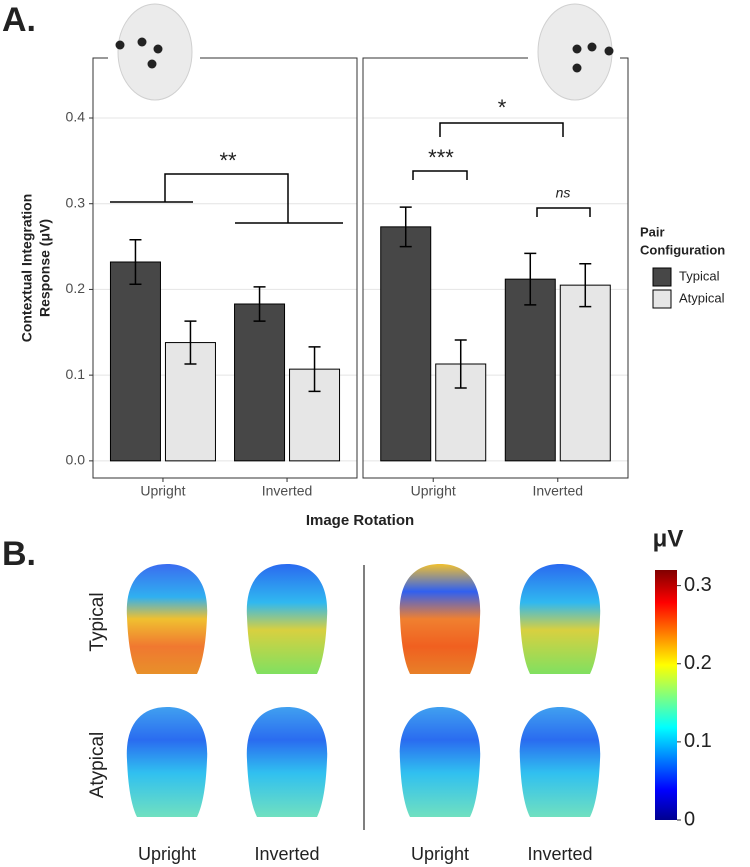  I want to click on panel-label: A., so click(19, 20).